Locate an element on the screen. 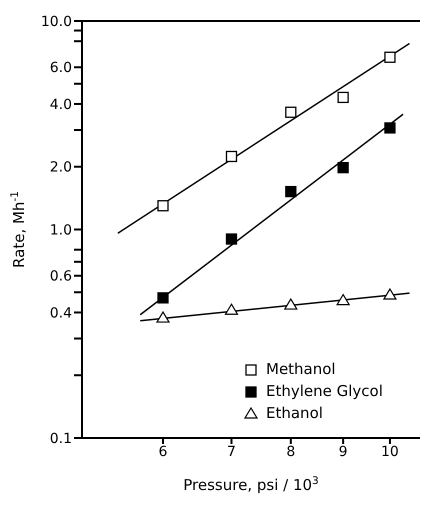 The image size is (434, 512). legend-label: Ethanol is located at coordinates (294, 413).